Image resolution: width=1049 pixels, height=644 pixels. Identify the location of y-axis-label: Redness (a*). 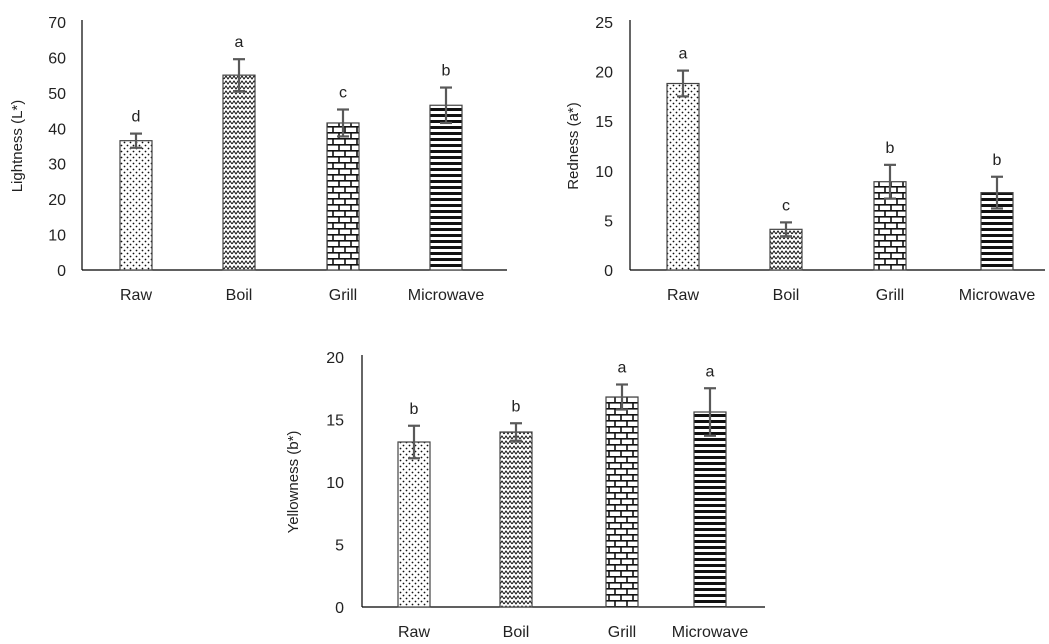
(573, 146).